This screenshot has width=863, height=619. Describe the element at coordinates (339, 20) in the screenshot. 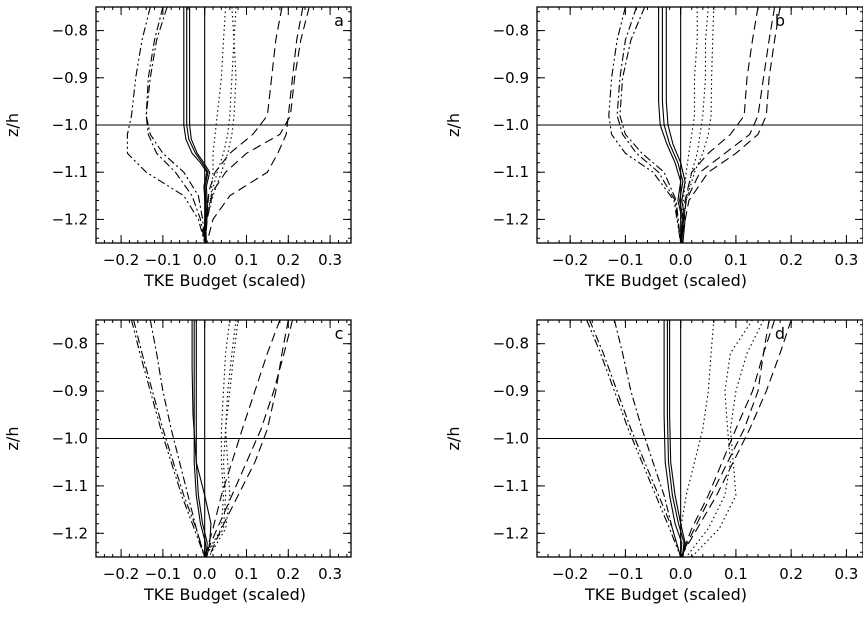

I see `panel-label: a` at that location.